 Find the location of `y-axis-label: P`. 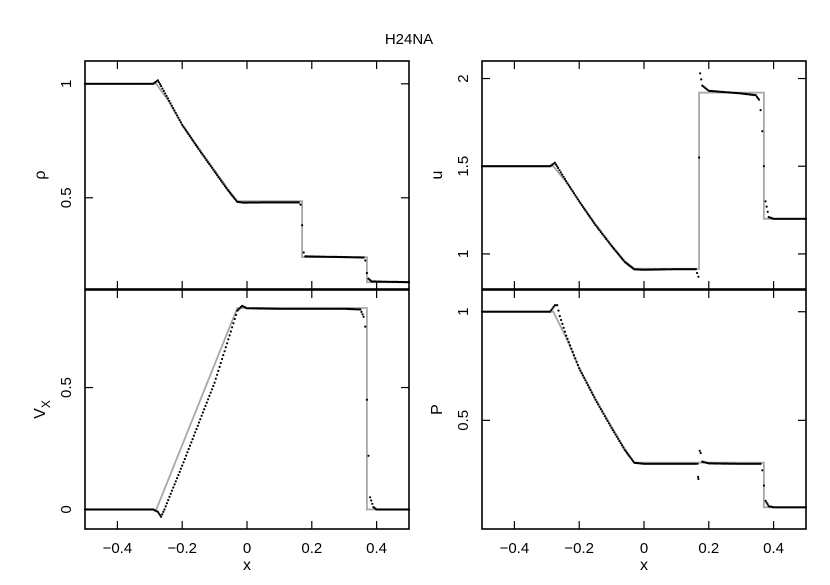

y-axis-label: P is located at coordinates (437, 409).